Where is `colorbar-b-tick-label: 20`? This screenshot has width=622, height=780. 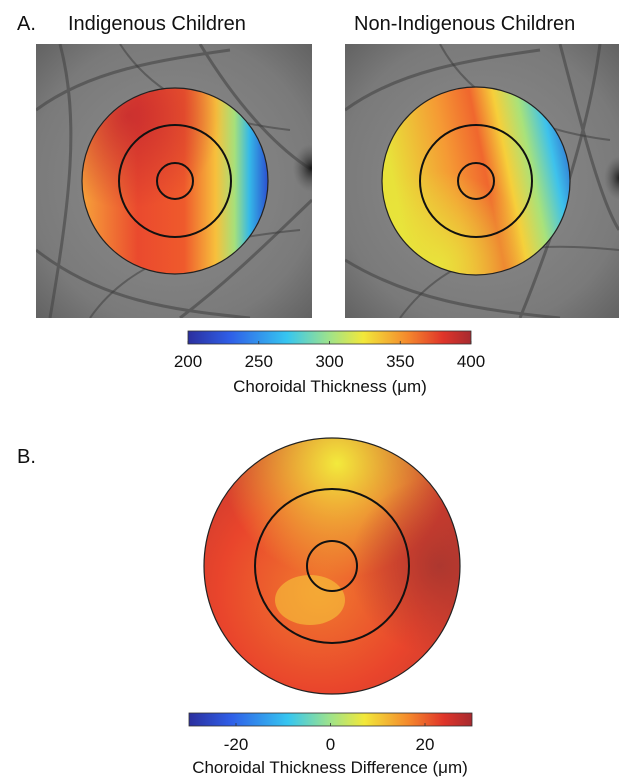
colorbar-b-tick-label: 20 is located at coordinates (425, 745).